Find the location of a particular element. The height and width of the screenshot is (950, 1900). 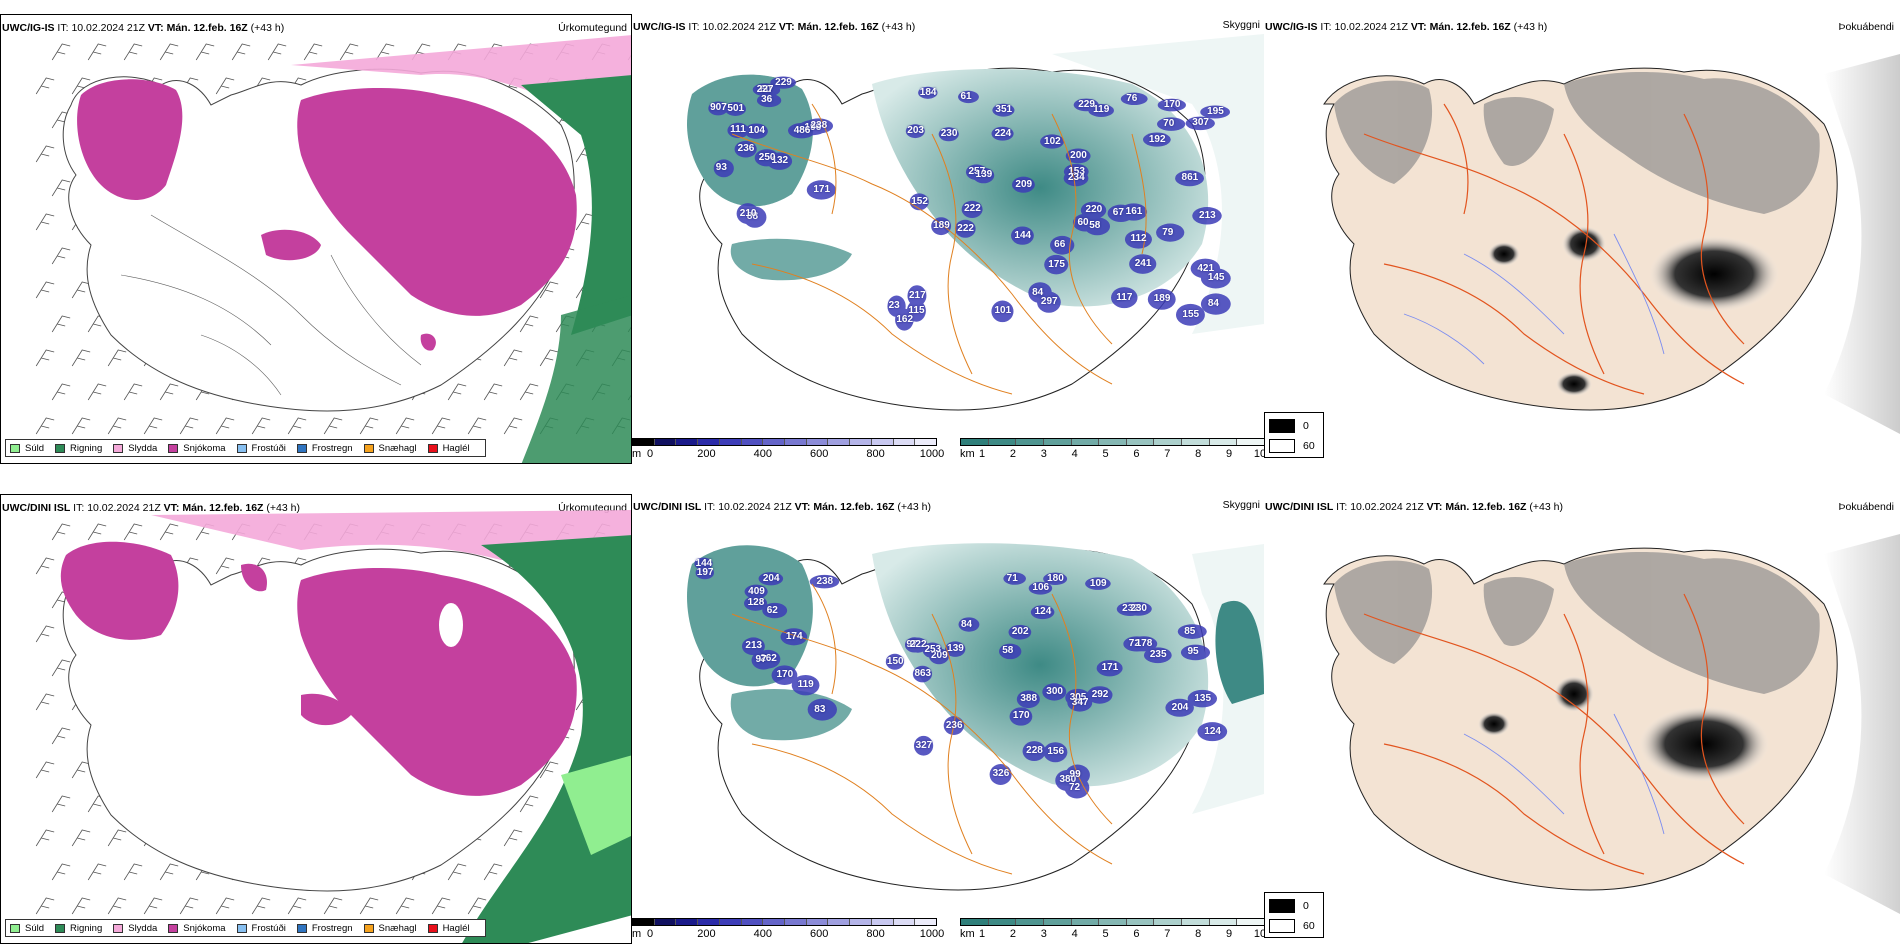

colorbar-tick-label: 0 is located at coordinates (650, 934).